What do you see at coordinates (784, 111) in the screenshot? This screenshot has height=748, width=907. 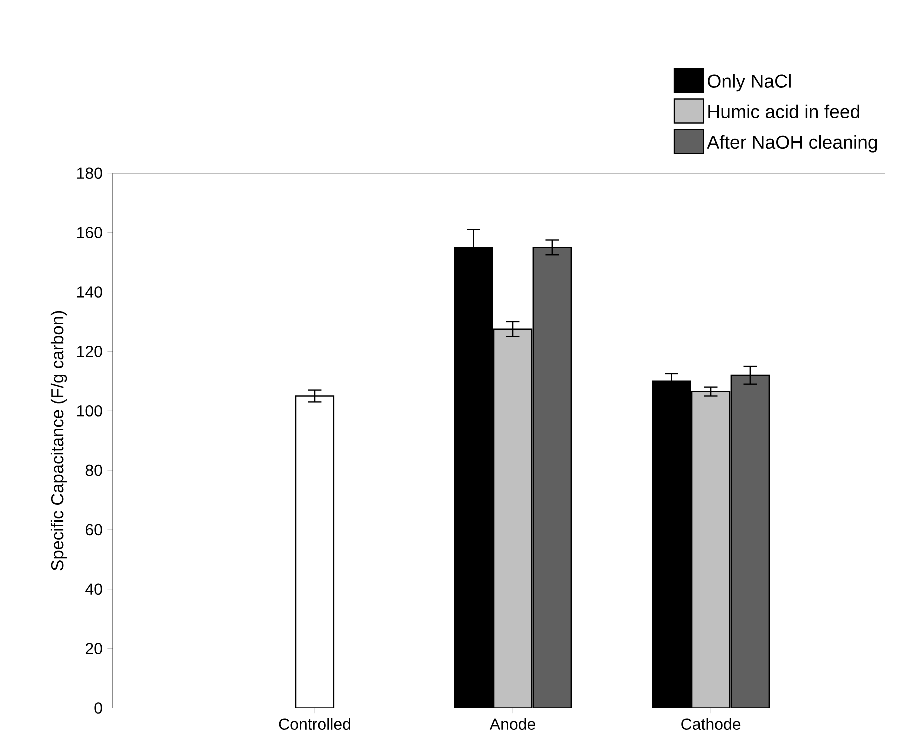 I see `legend-label: Humic acid in feed` at bounding box center [784, 111].